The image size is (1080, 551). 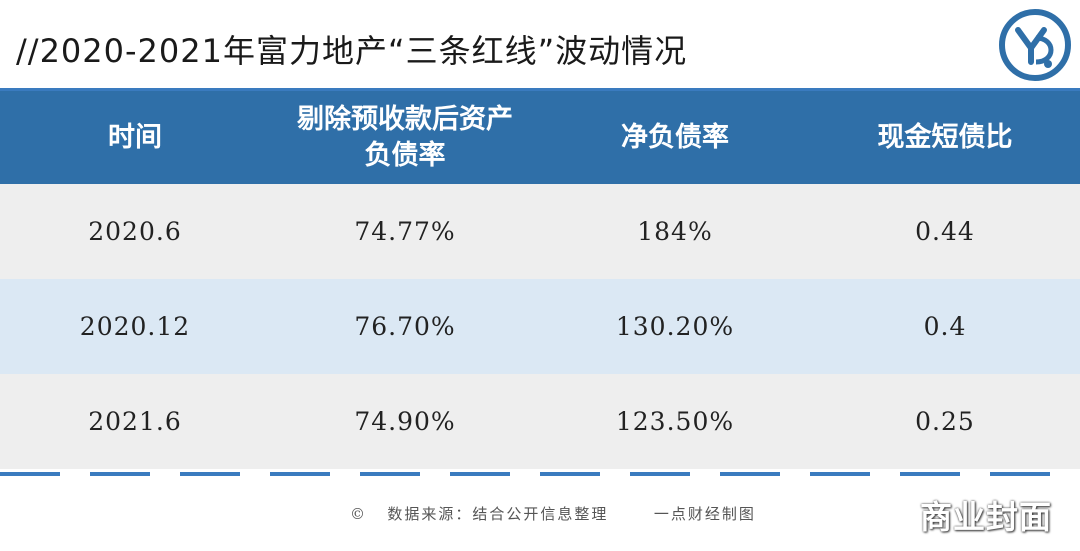 I want to click on cell-net-gearing: 184%, so click(x=675, y=231).